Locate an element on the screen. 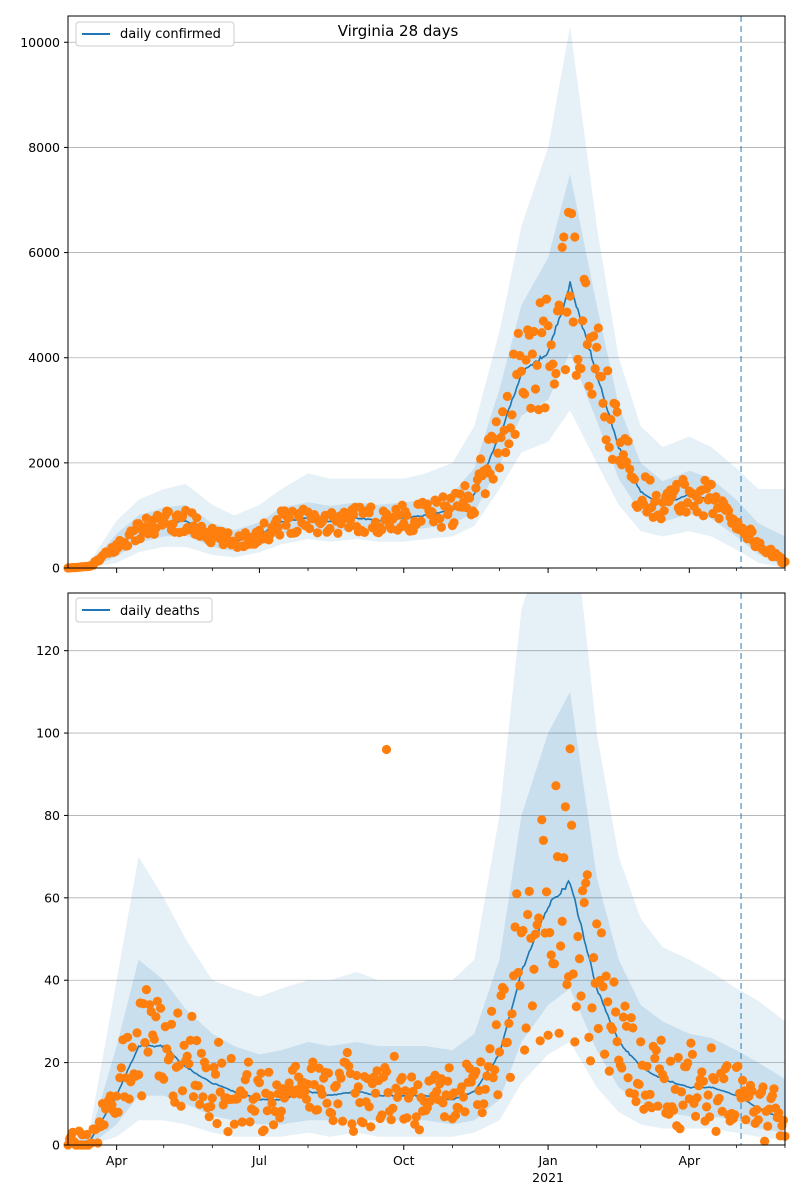 The height and width of the screenshot is (1200, 800). x-tick-label: Jul is located at coordinates (259, 1160).